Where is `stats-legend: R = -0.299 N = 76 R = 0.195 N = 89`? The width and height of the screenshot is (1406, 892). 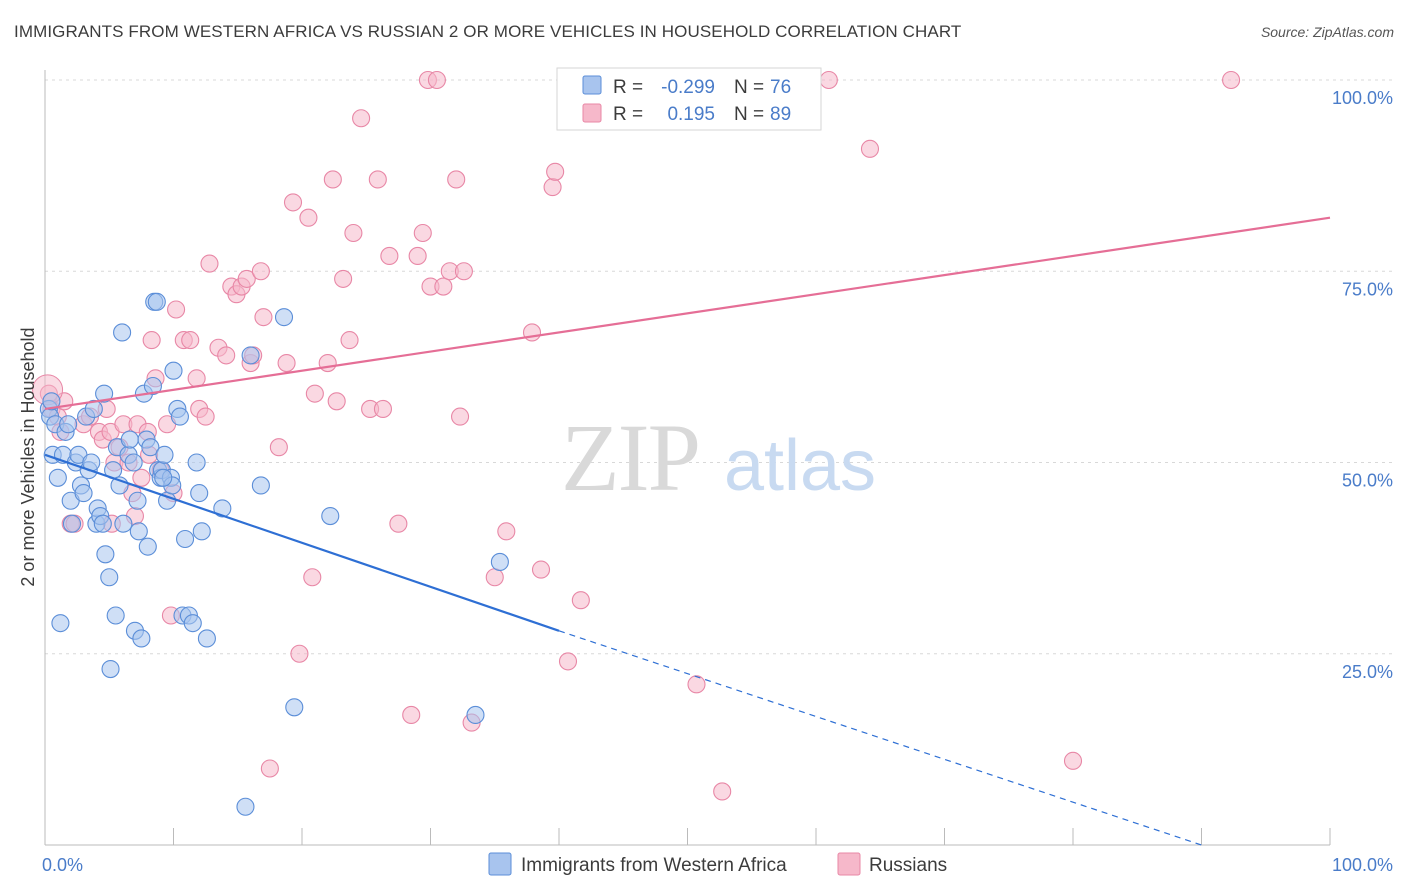 stats-legend: R = -0.299 N = 76 R = 0.195 N = 89 is located at coordinates (689, 99).